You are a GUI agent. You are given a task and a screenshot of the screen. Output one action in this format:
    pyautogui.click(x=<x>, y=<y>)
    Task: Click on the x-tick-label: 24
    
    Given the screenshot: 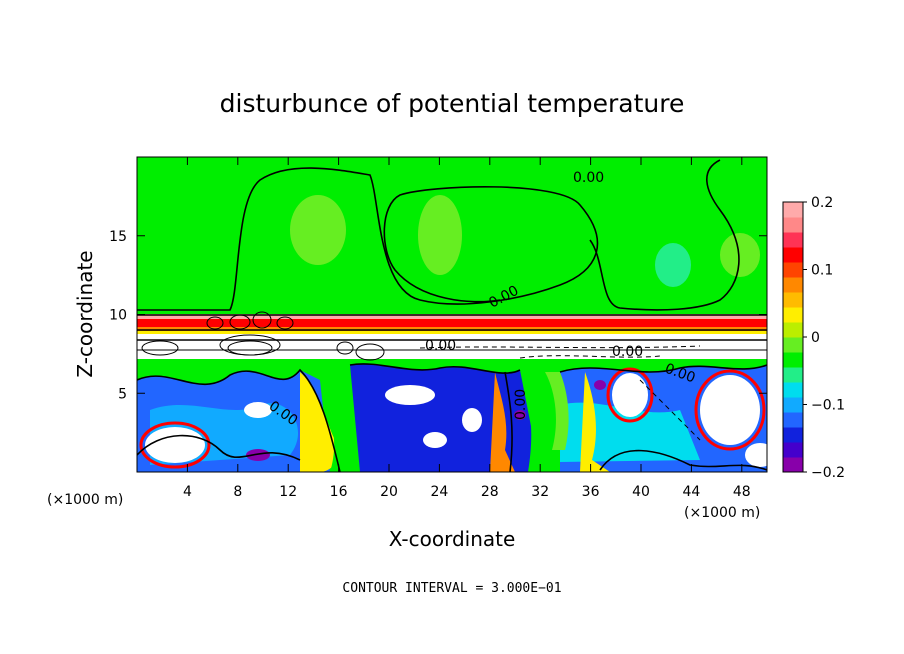 What is the action you would take?
    pyautogui.click(x=439, y=492)
    